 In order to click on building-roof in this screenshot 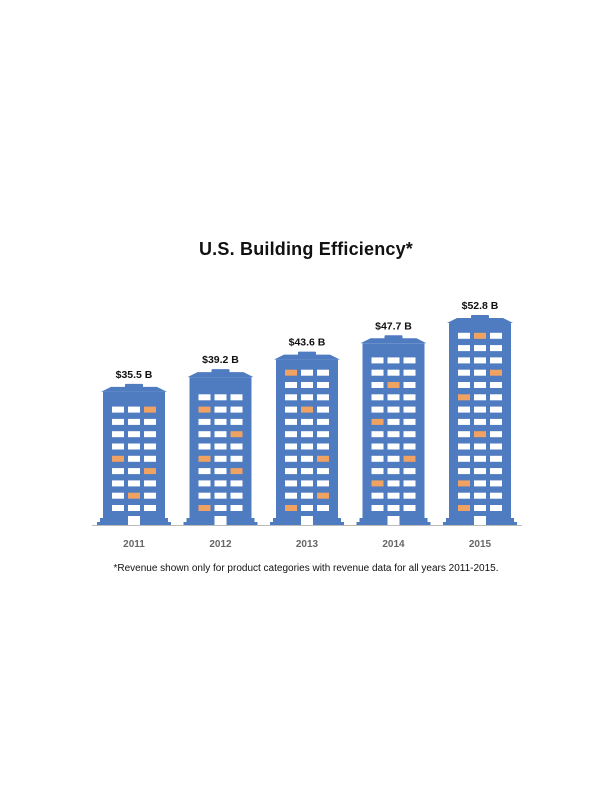, I will do `click(134, 389)`.